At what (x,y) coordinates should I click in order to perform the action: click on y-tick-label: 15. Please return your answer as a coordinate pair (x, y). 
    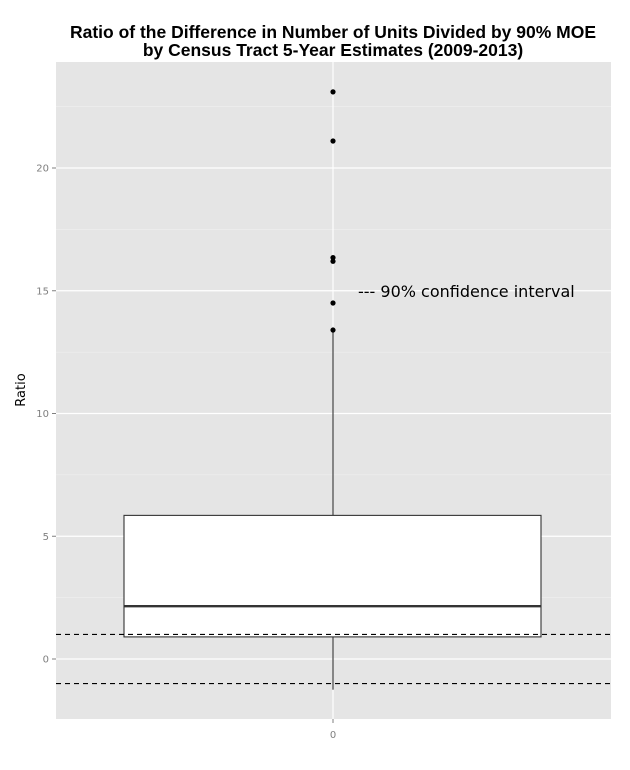
    Looking at the image, I should click on (42, 291).